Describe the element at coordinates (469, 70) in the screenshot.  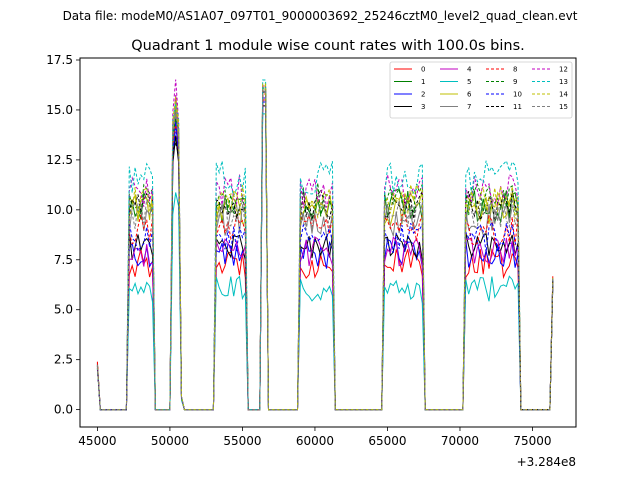
I see `legend-label: 4` at that location.